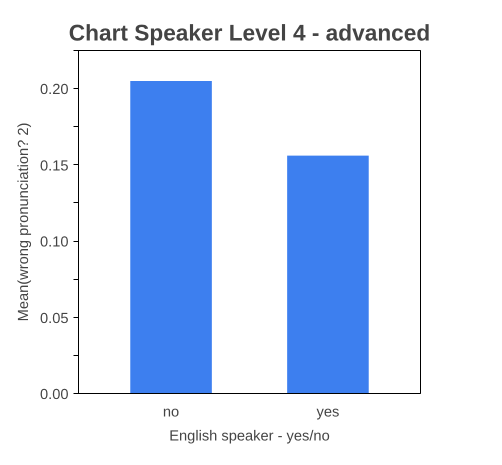 Image resolution: width=502 pixels, height=465 pixels. Describe the element at coordinates (249, 33) in the screenshot. I see `chart-title: Chart Speaker Level 4 - advanced` at that location.